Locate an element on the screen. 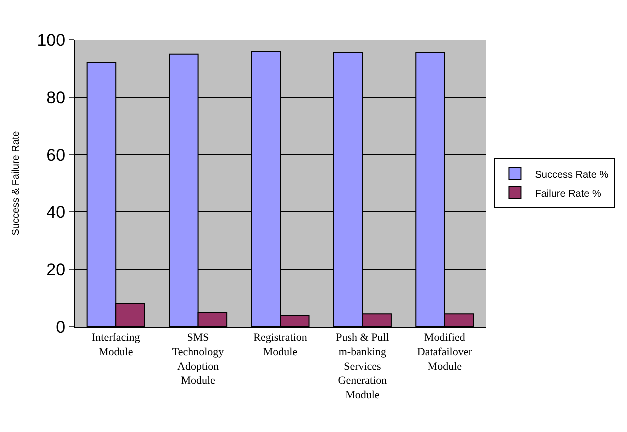 This screenshot has height=432, width=627. y-tick-label: 40 is located at coordinates (56, 212).